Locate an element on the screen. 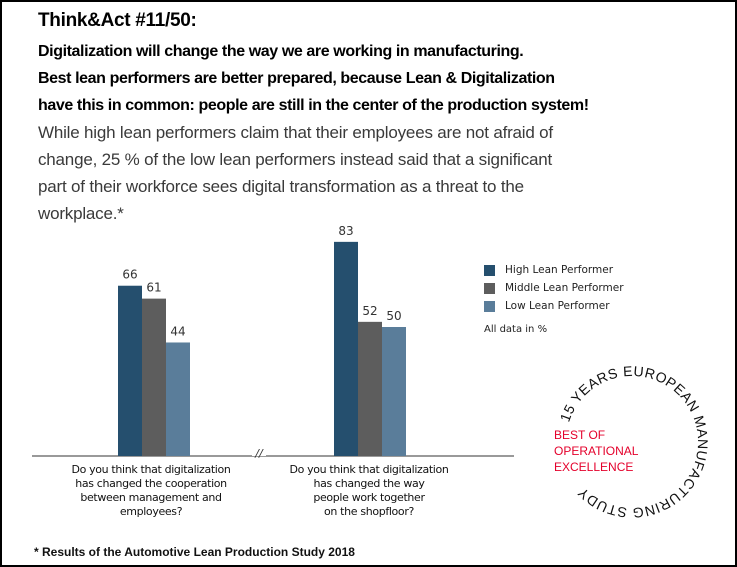  data-label: 66 is located at coordinates (129, 275).